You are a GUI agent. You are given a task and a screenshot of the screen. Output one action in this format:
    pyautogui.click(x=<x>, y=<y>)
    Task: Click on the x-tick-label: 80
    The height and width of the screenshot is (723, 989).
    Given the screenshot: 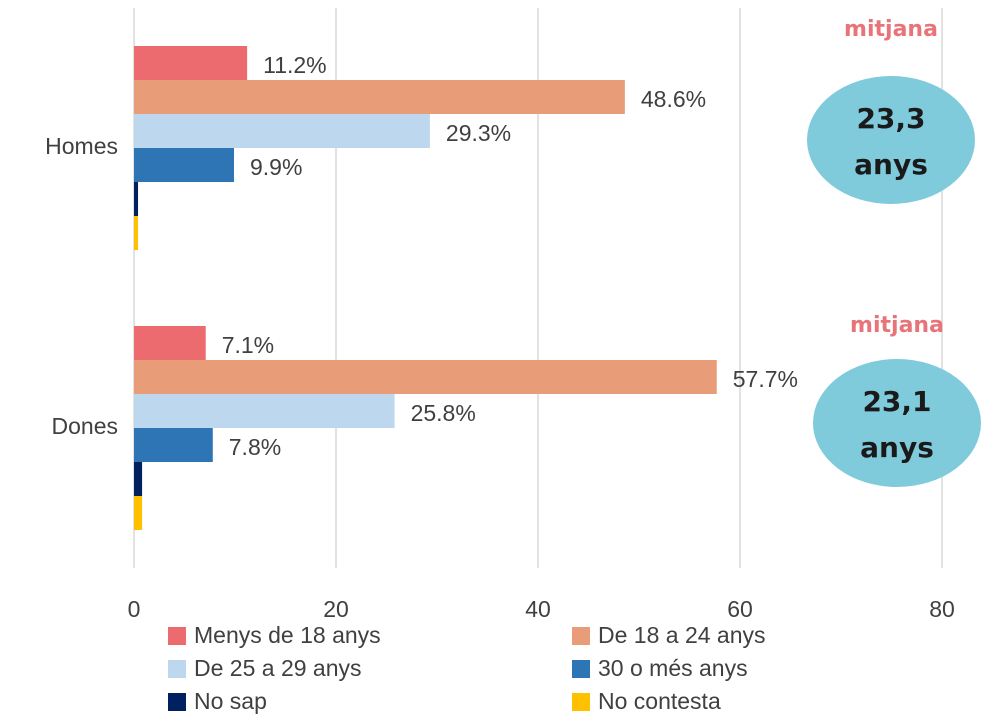 What is the action you would take?
    pyautogui.click(x=942, y=609)
    